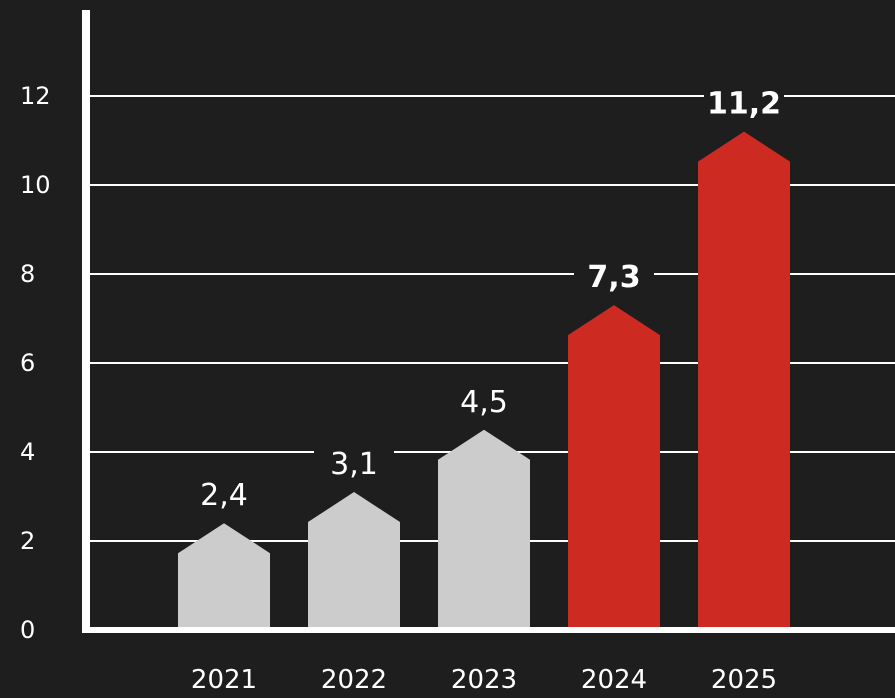 The height and width of the screenshot is (698, 895). Describe the element at coordinates (27, 630) in the screenshot. I see `y-tick-label: 0` at that location.